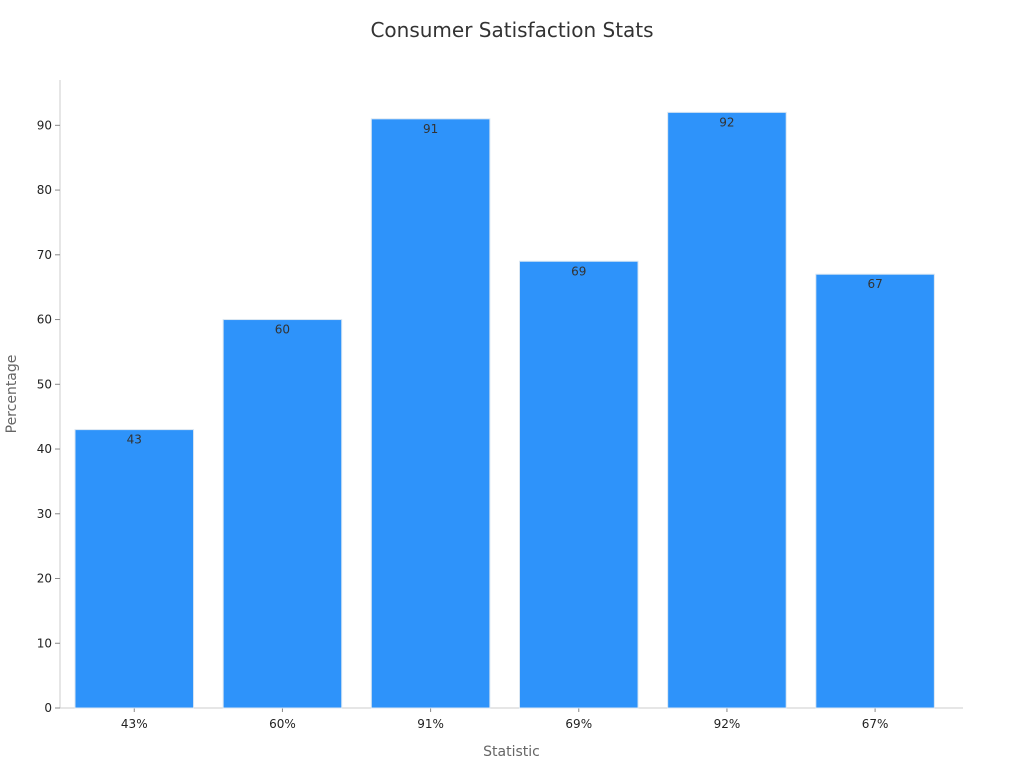 The width and height of the screenshot is (1024, 768). What do you see at coordinates (44, 449) in the screenshot?
I see `y-tick-label: 40` at bounding box center [44, 449].